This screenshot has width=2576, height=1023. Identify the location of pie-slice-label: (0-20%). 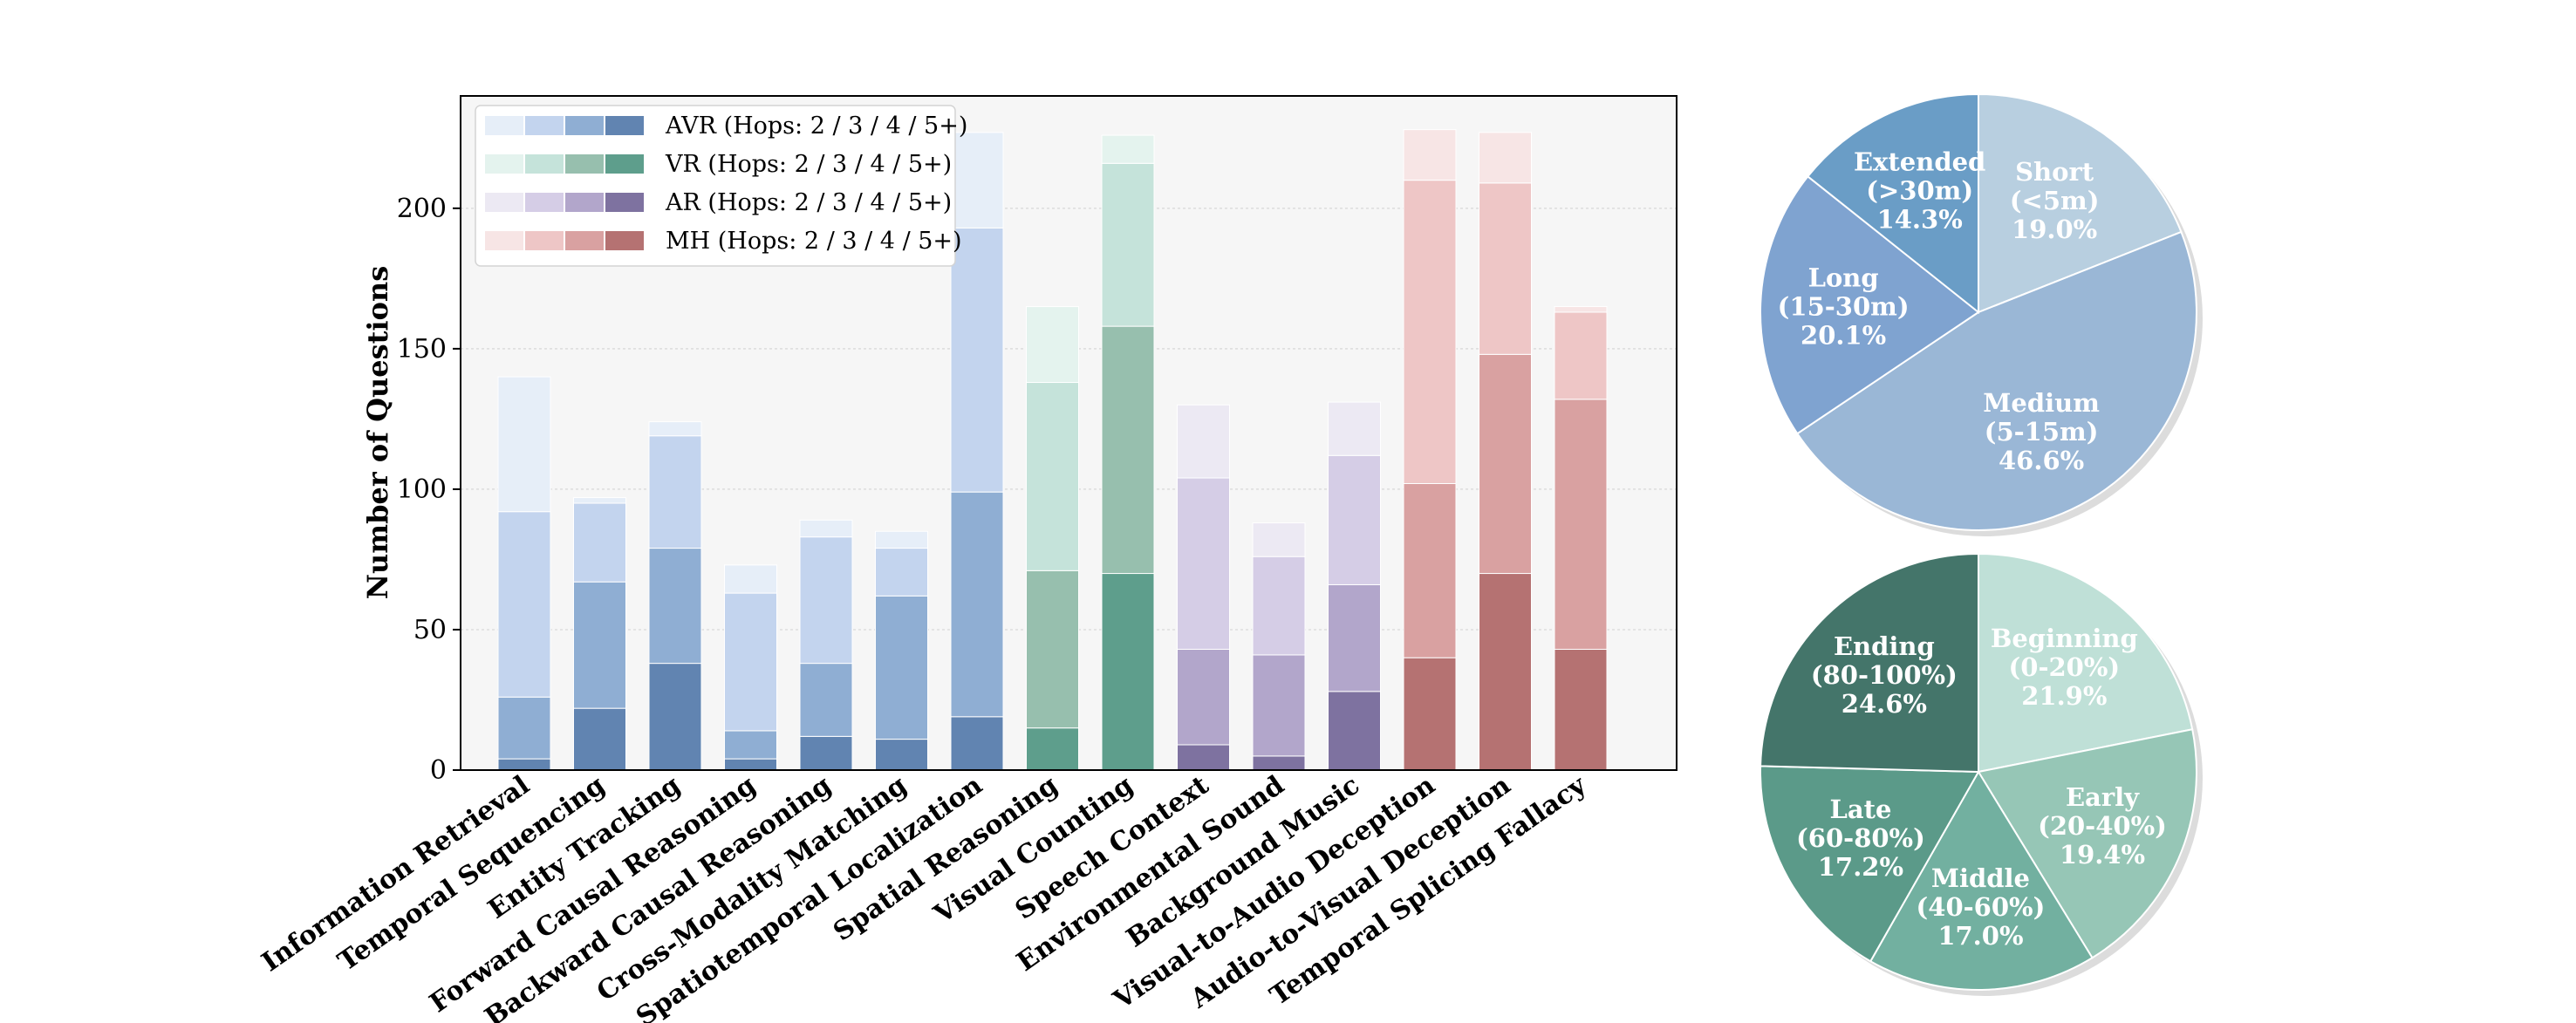
(2065, 667).